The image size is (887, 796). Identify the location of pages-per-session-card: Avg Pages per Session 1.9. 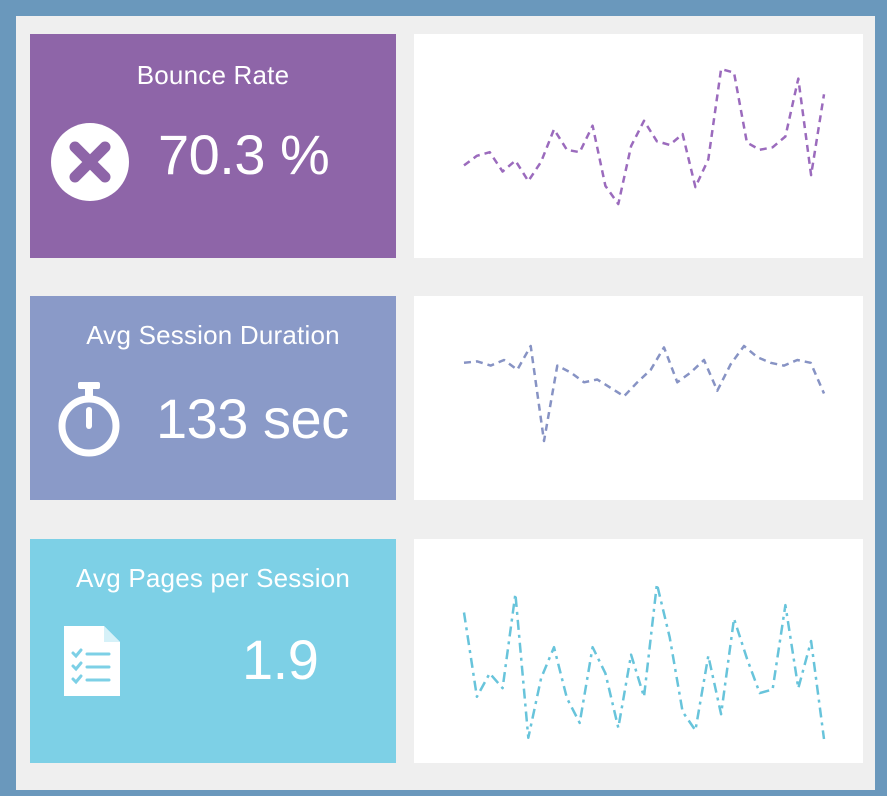
(213, 651).